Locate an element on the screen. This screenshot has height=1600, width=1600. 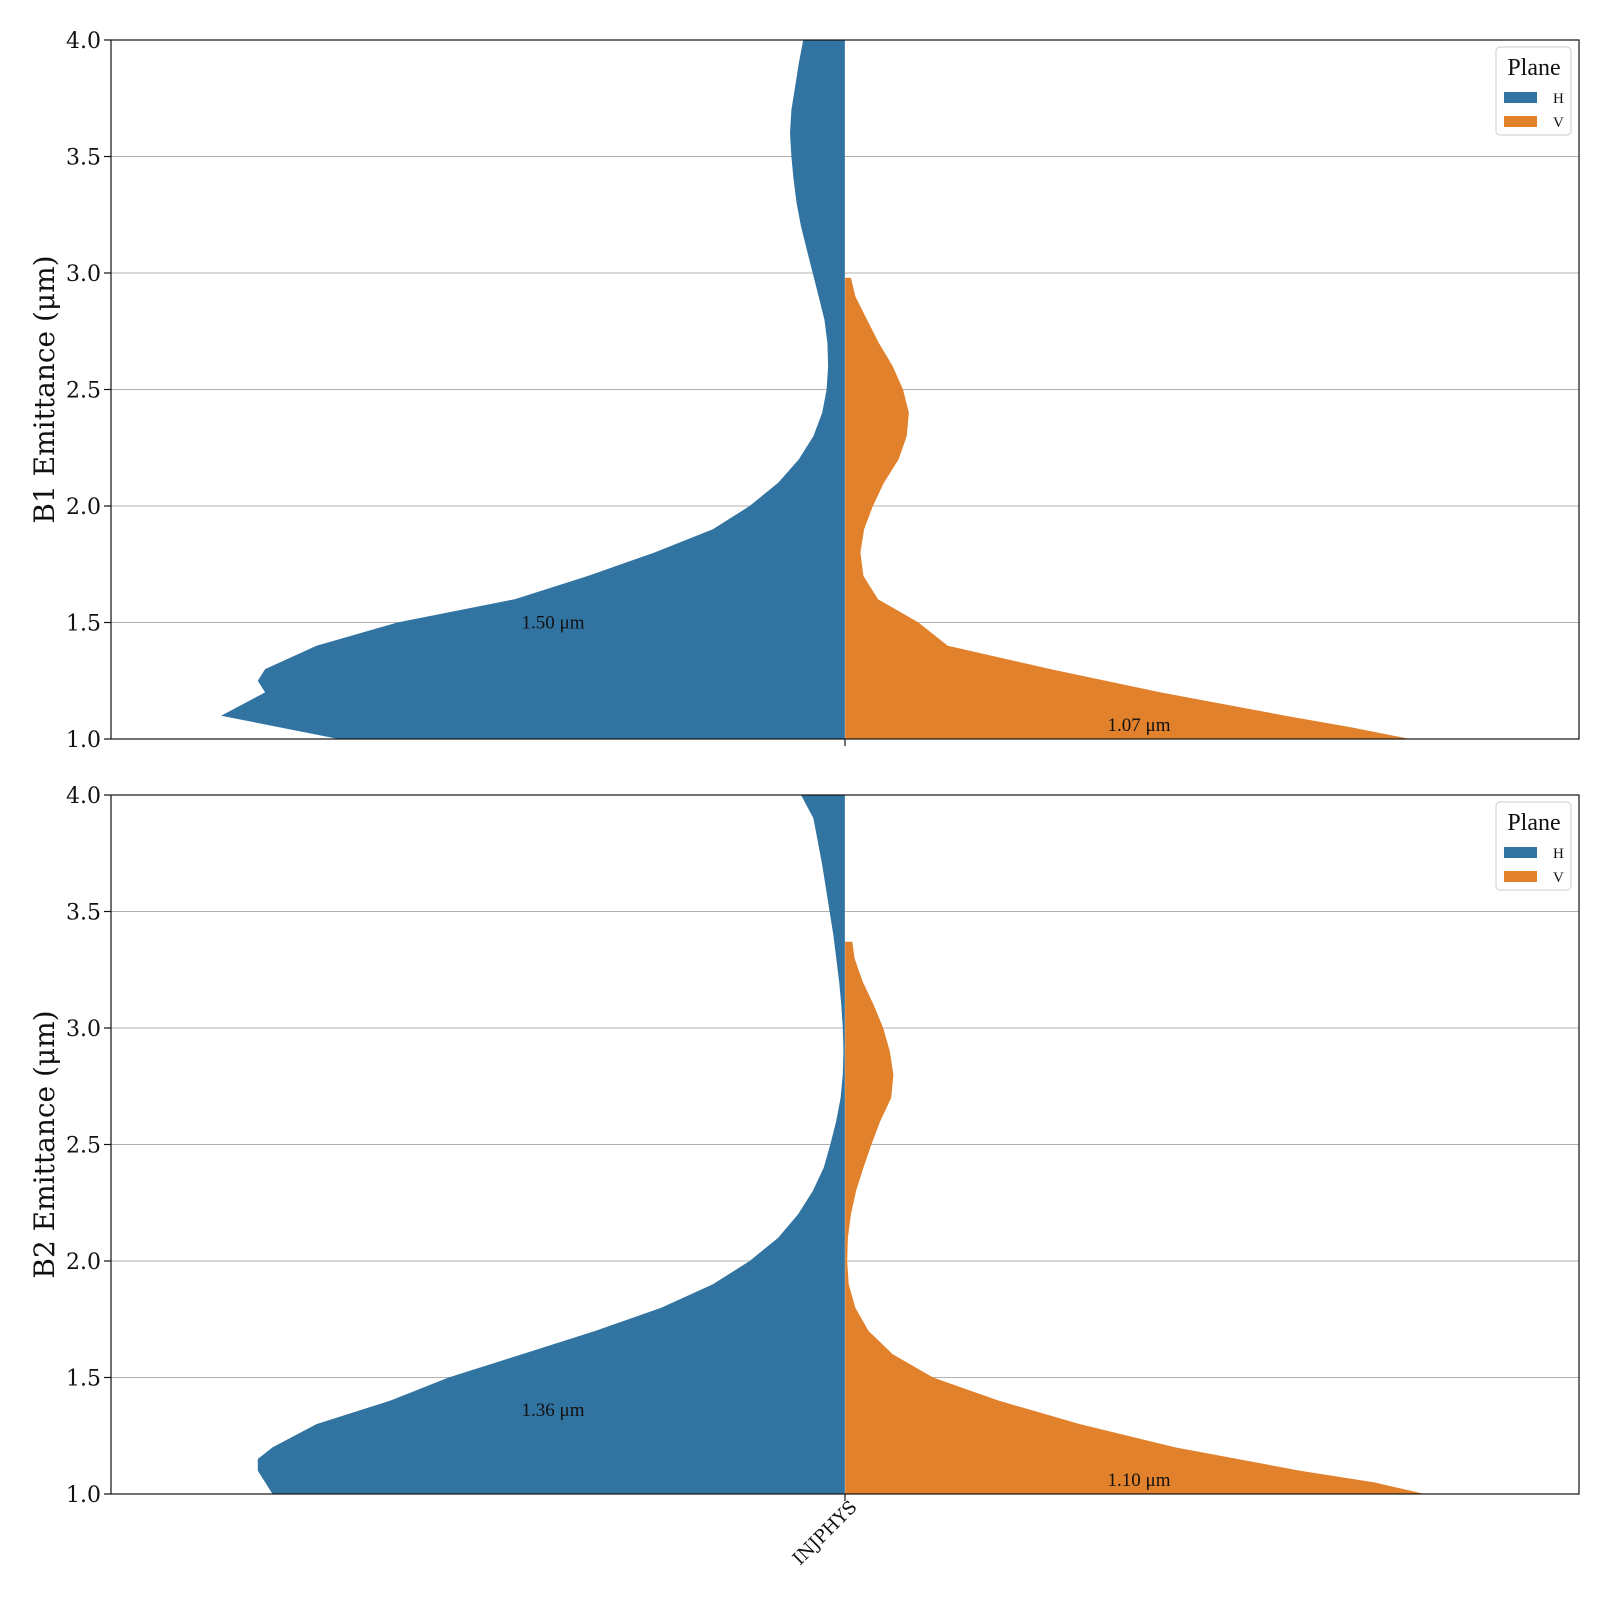
median-label-v: 1.10 μm is located at coordinates (1139, 1480).